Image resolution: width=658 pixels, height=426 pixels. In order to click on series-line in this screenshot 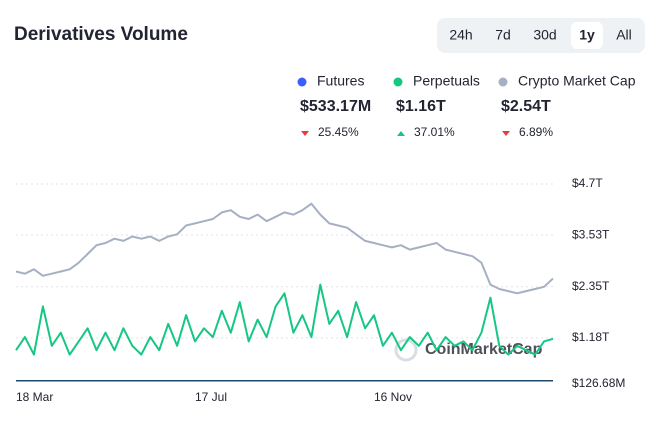, I will do `click(284, 319)`.